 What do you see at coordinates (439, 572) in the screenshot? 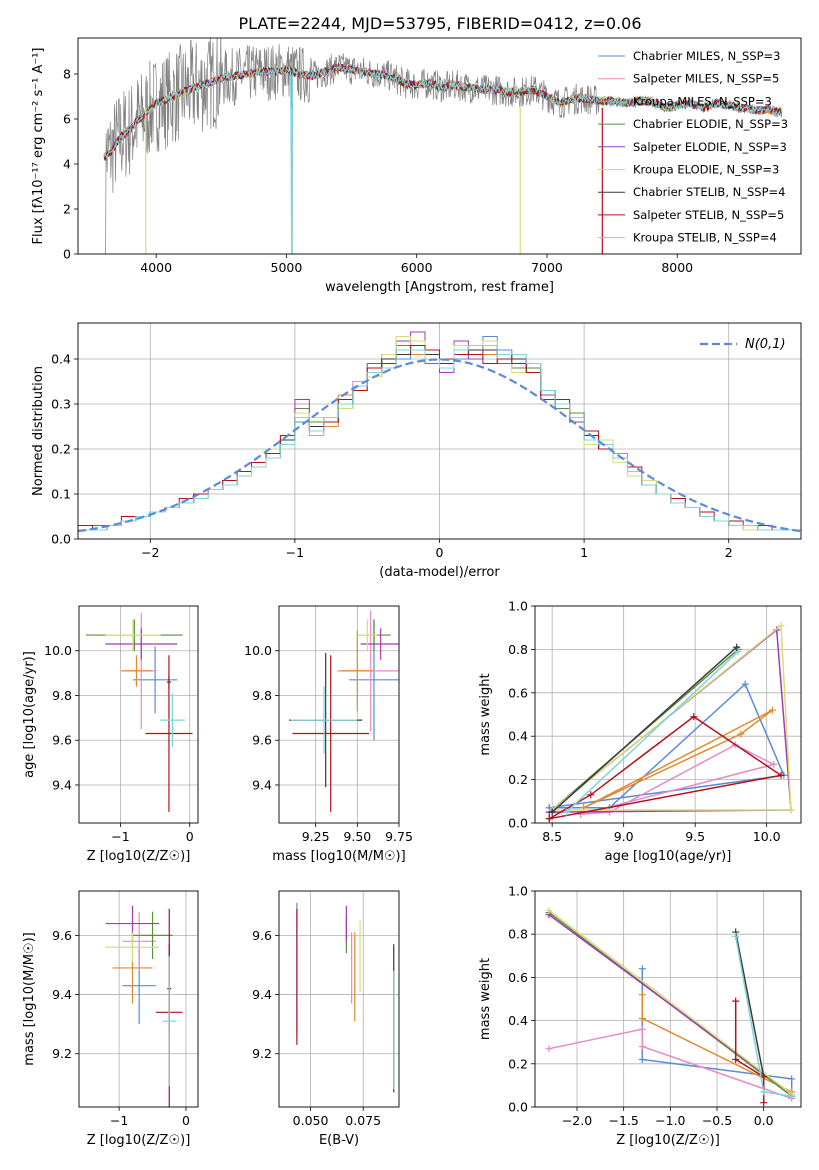
I see `x-axis-label: (data-model)/error` at bounding box center [439, 572].